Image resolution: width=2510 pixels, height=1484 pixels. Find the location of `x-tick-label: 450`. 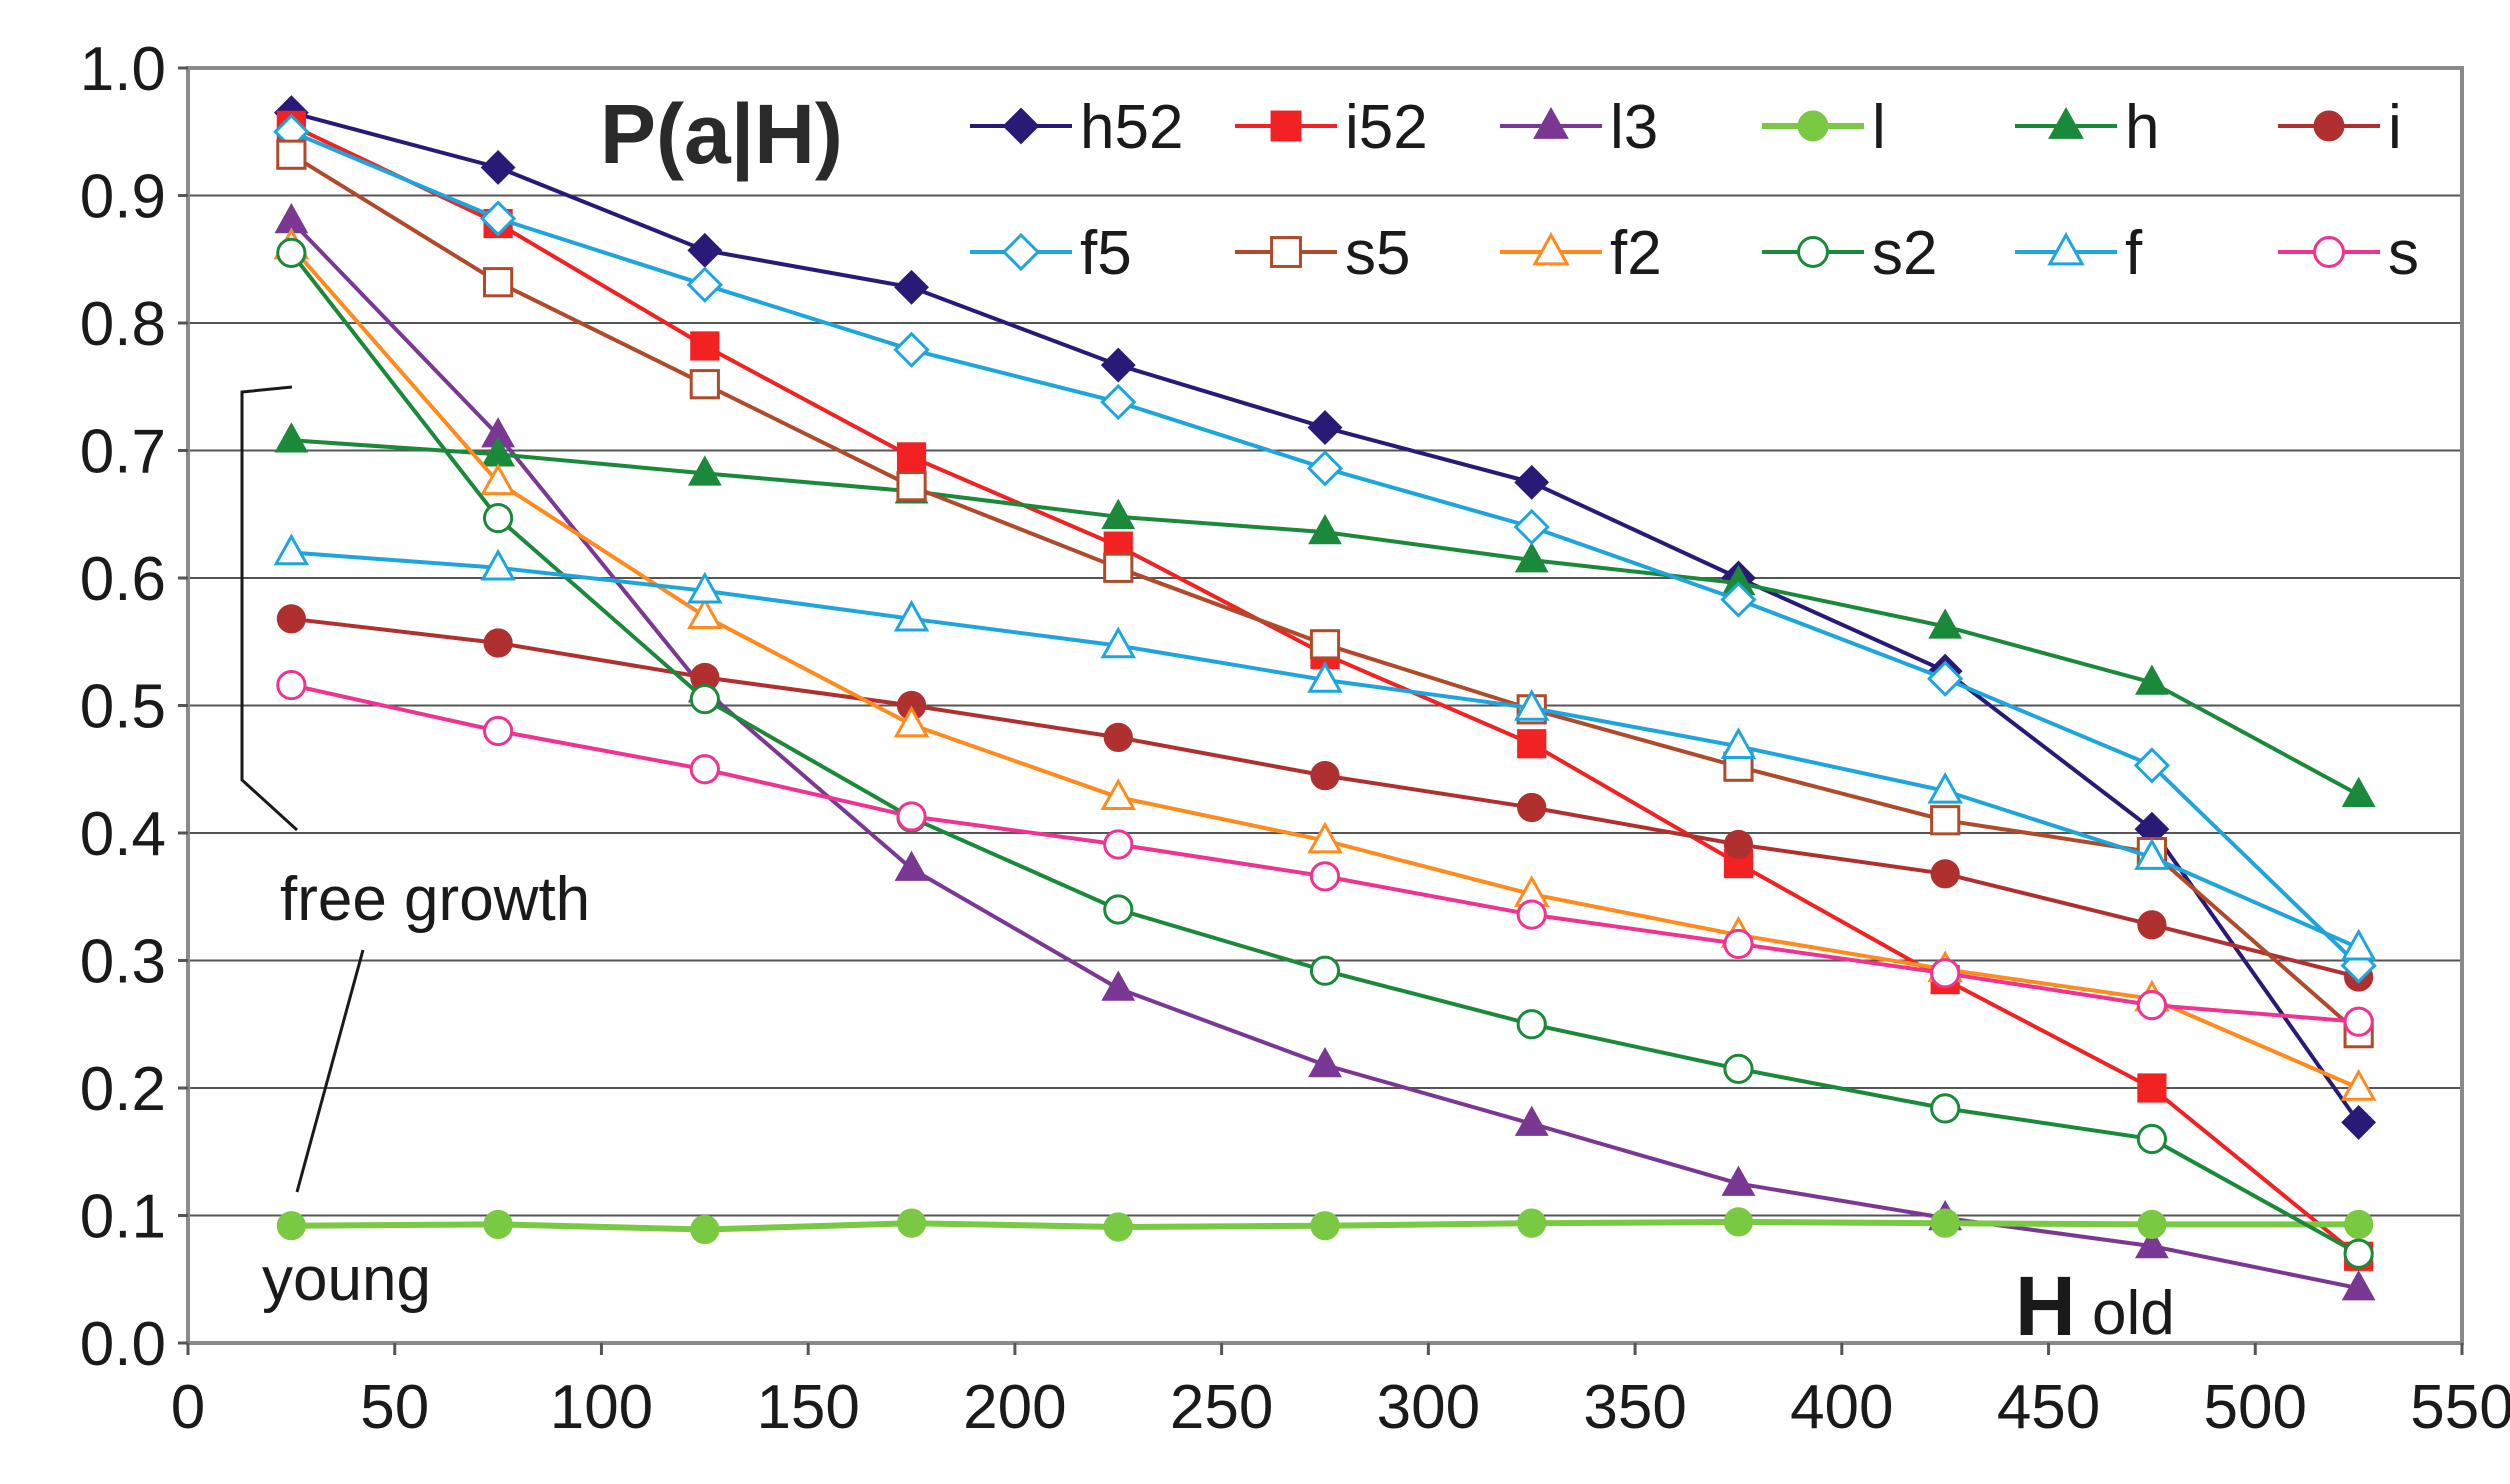

x-tick-label: 450 is located at coordinates (2048, 1407).